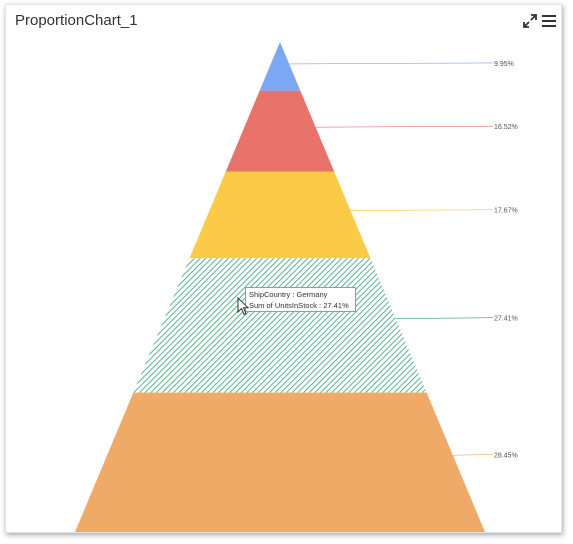  I want to click on data-label-2: 16.52%, so click(506, 127).